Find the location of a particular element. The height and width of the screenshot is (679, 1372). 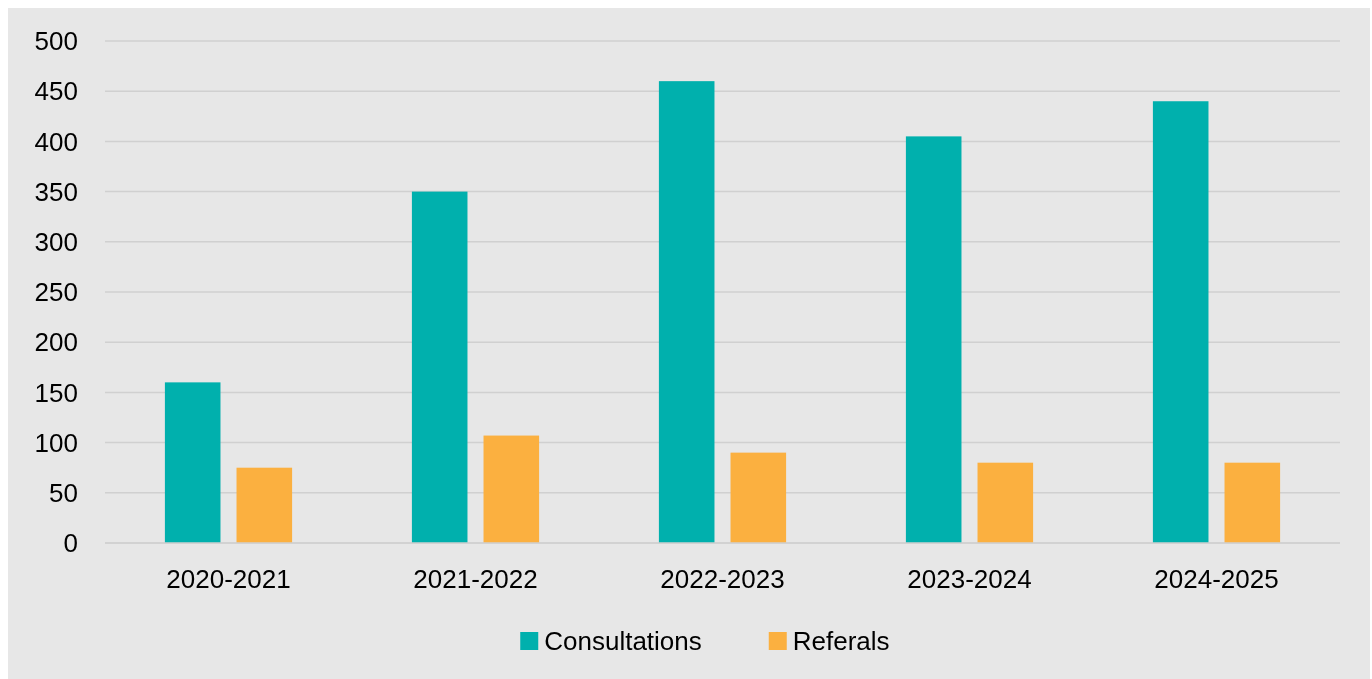

y-tick-label: 300 is located at coordinates (56, 241).